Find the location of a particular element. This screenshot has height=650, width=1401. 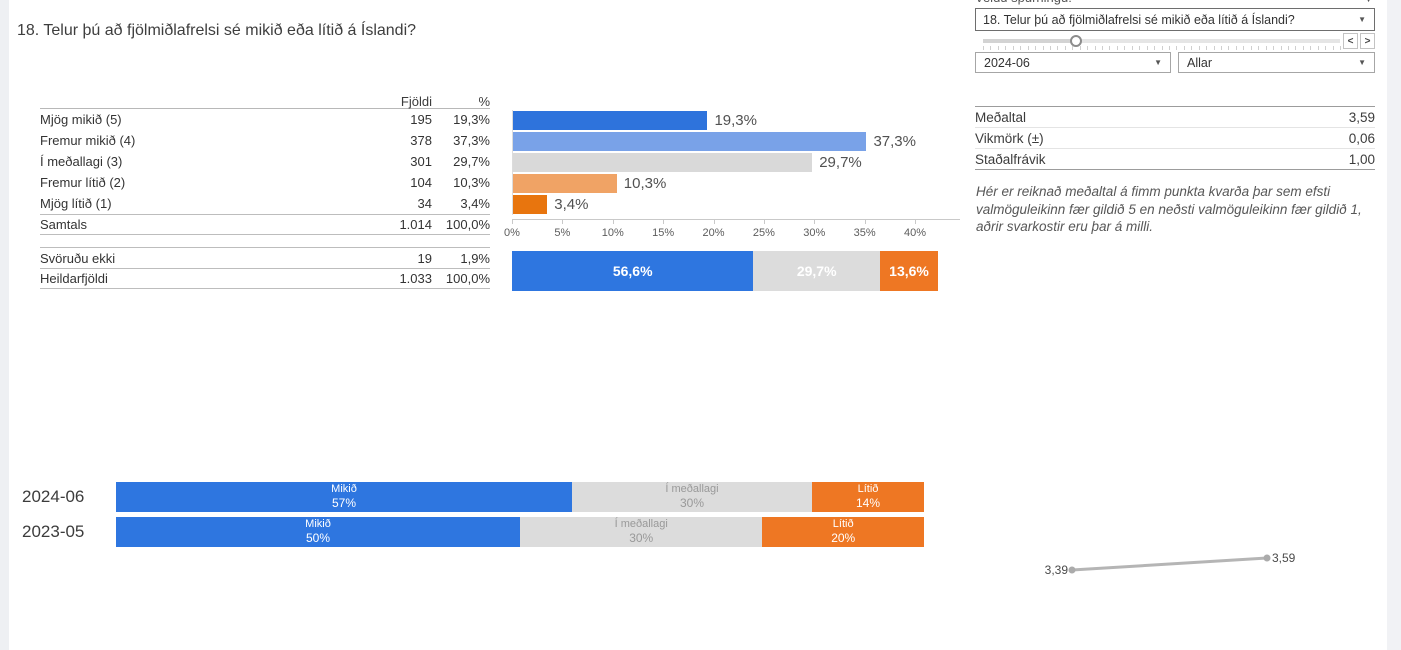

axis-tick-label: 10% is located at coordinates (612, 233).